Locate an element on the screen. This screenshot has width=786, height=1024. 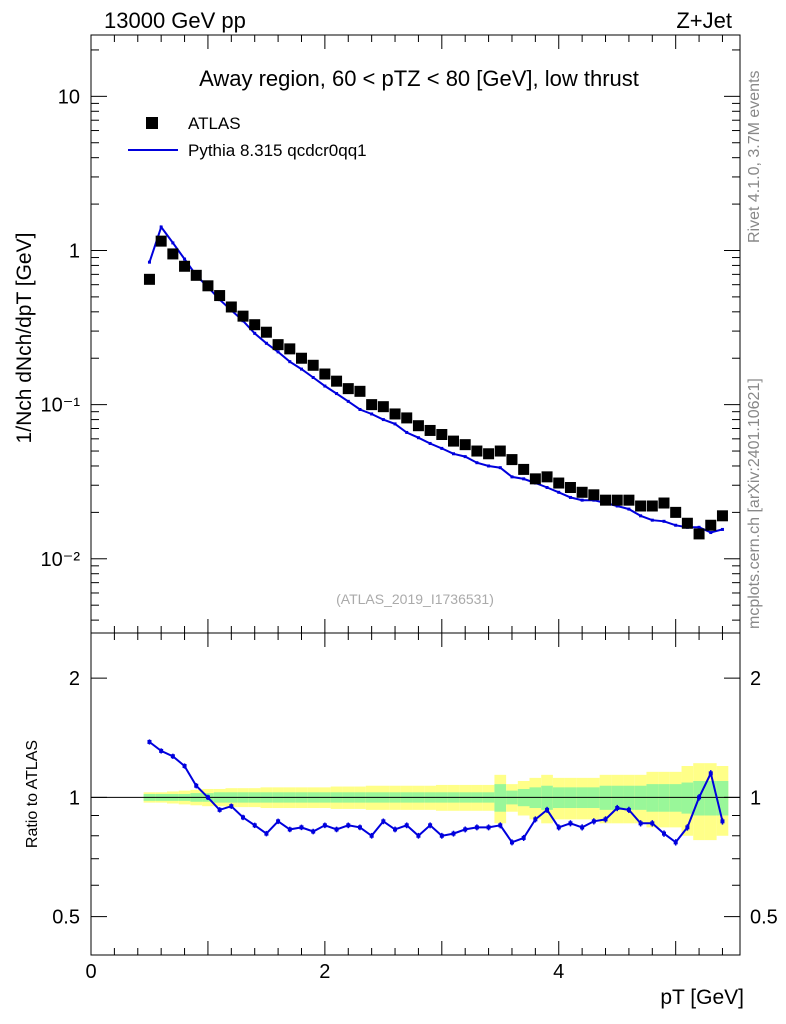
main-y-tick-label: 10⁻¹ is located at coordinates (61, 406).